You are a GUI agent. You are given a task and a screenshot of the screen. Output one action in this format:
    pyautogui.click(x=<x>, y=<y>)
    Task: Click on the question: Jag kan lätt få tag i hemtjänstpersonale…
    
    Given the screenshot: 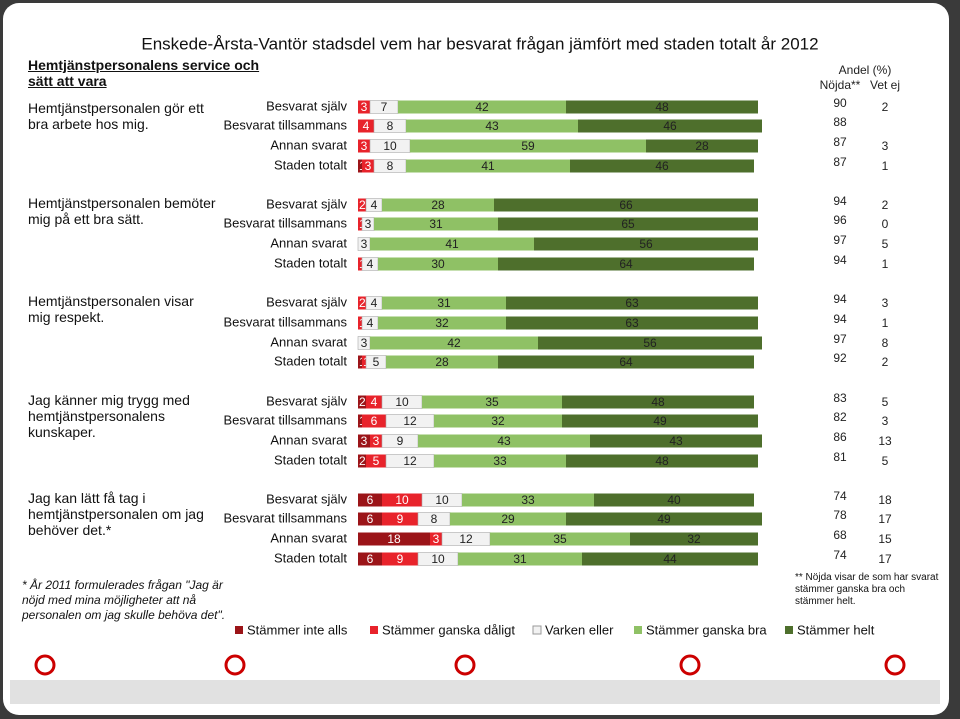 What is the action you would take?
    pyautogui.click(x=116, y=514)
    